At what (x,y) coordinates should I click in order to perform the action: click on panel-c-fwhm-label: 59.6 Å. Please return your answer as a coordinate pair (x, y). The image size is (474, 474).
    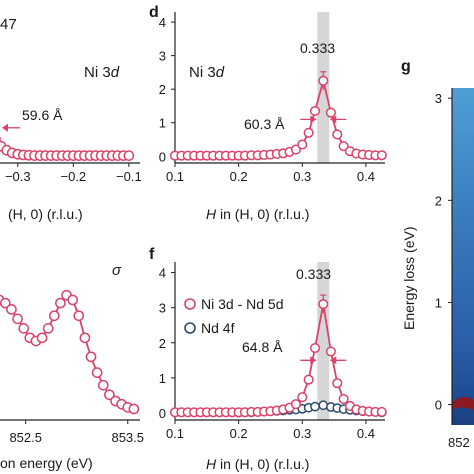
    Looking at the image, I should click on (42, 115).